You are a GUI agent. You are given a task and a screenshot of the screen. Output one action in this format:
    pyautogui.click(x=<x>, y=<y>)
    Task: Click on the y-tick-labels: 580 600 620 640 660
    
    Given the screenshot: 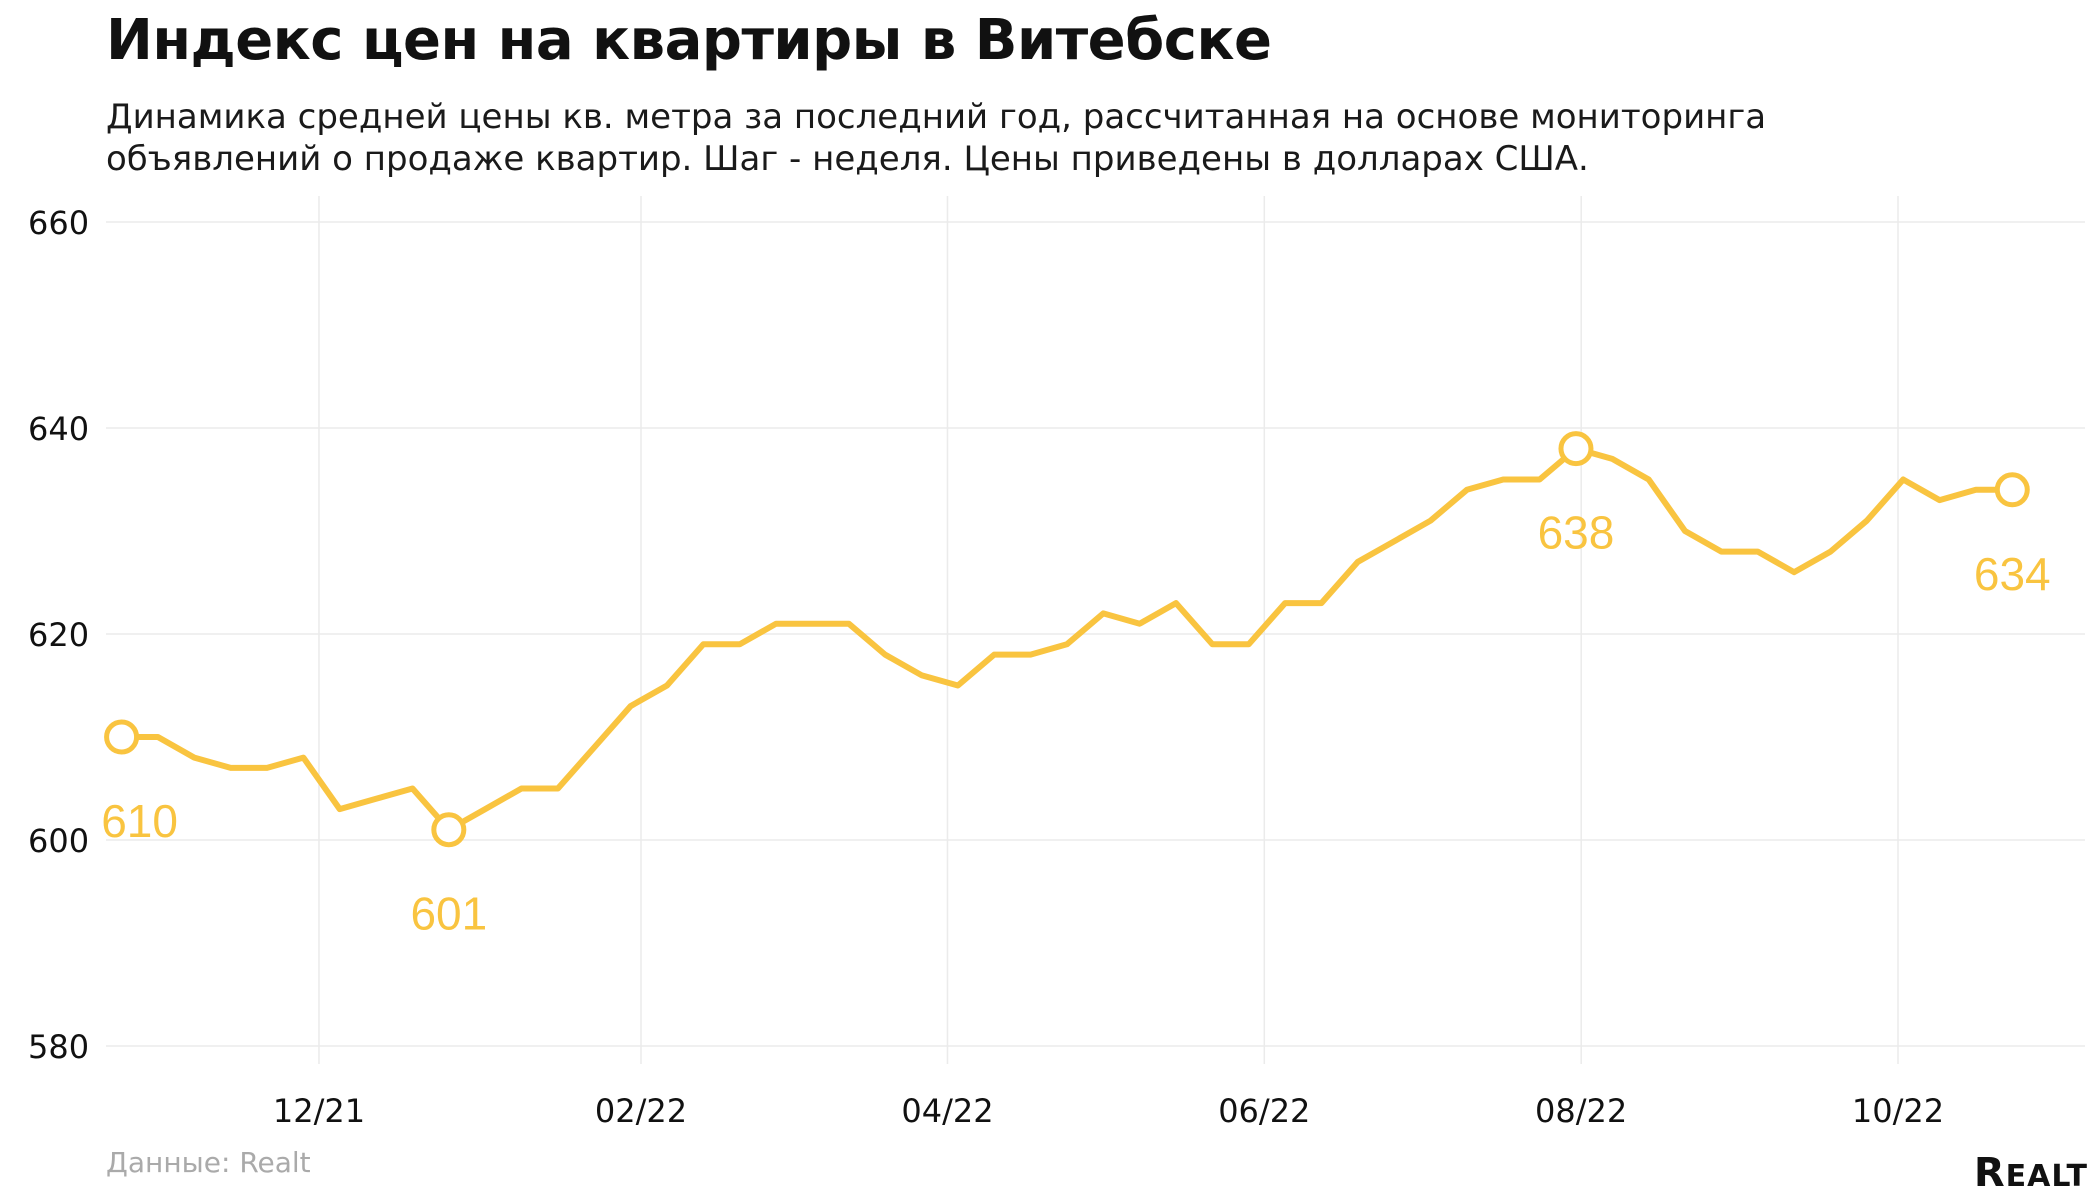 What is the action you would take?
    pyautogui.click(x=58, y=635)
    